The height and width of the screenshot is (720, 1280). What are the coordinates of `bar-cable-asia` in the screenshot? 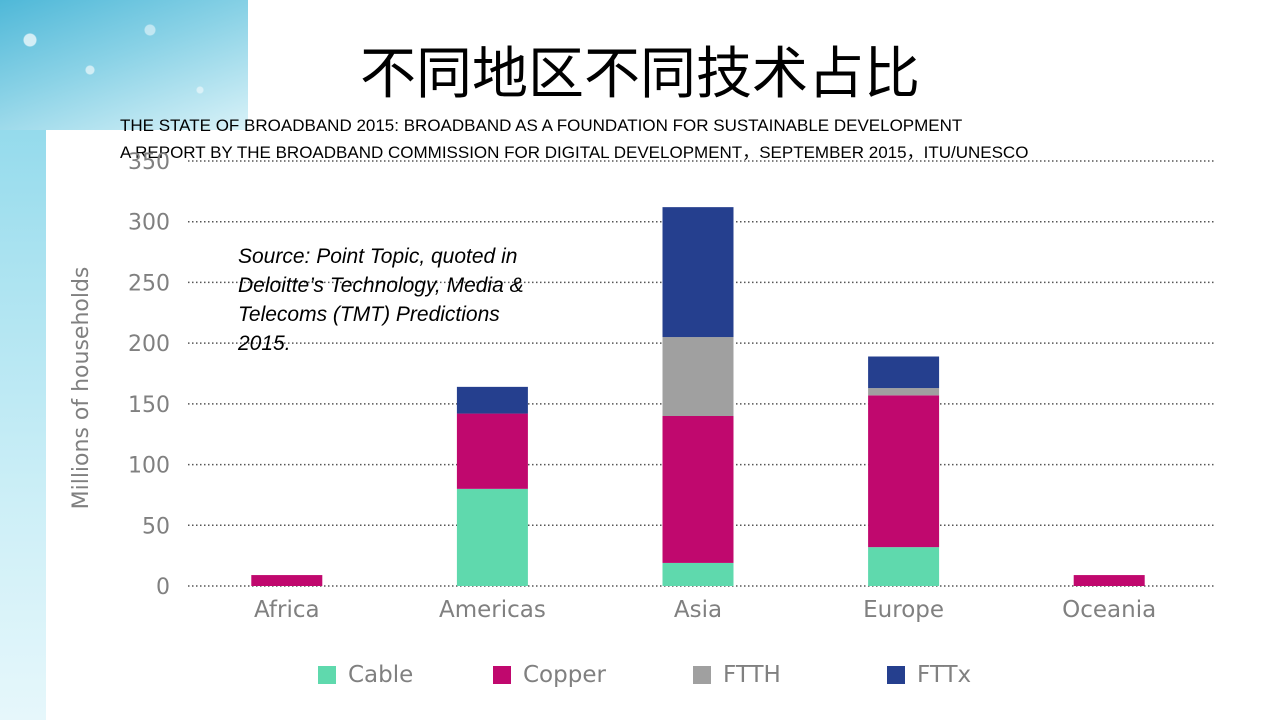 It's located at (698, 574).